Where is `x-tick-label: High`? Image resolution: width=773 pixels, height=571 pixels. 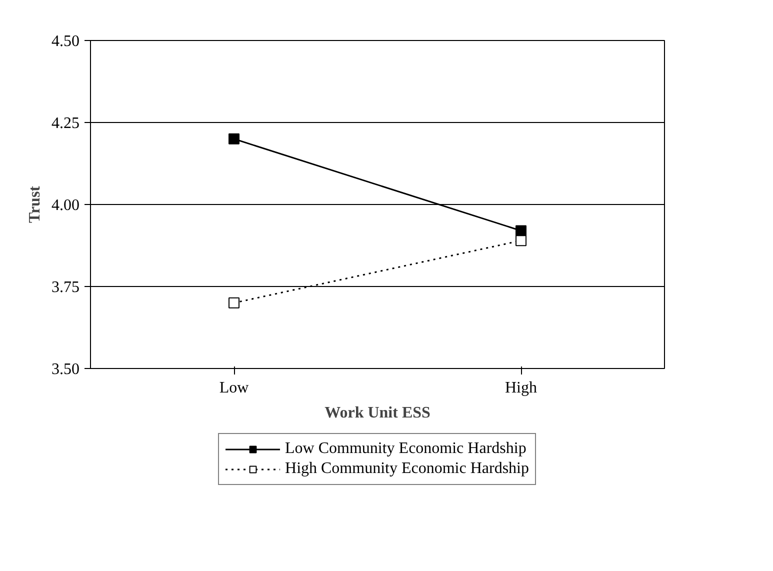
x-tick-label: High is located at coordinates (521, 388).